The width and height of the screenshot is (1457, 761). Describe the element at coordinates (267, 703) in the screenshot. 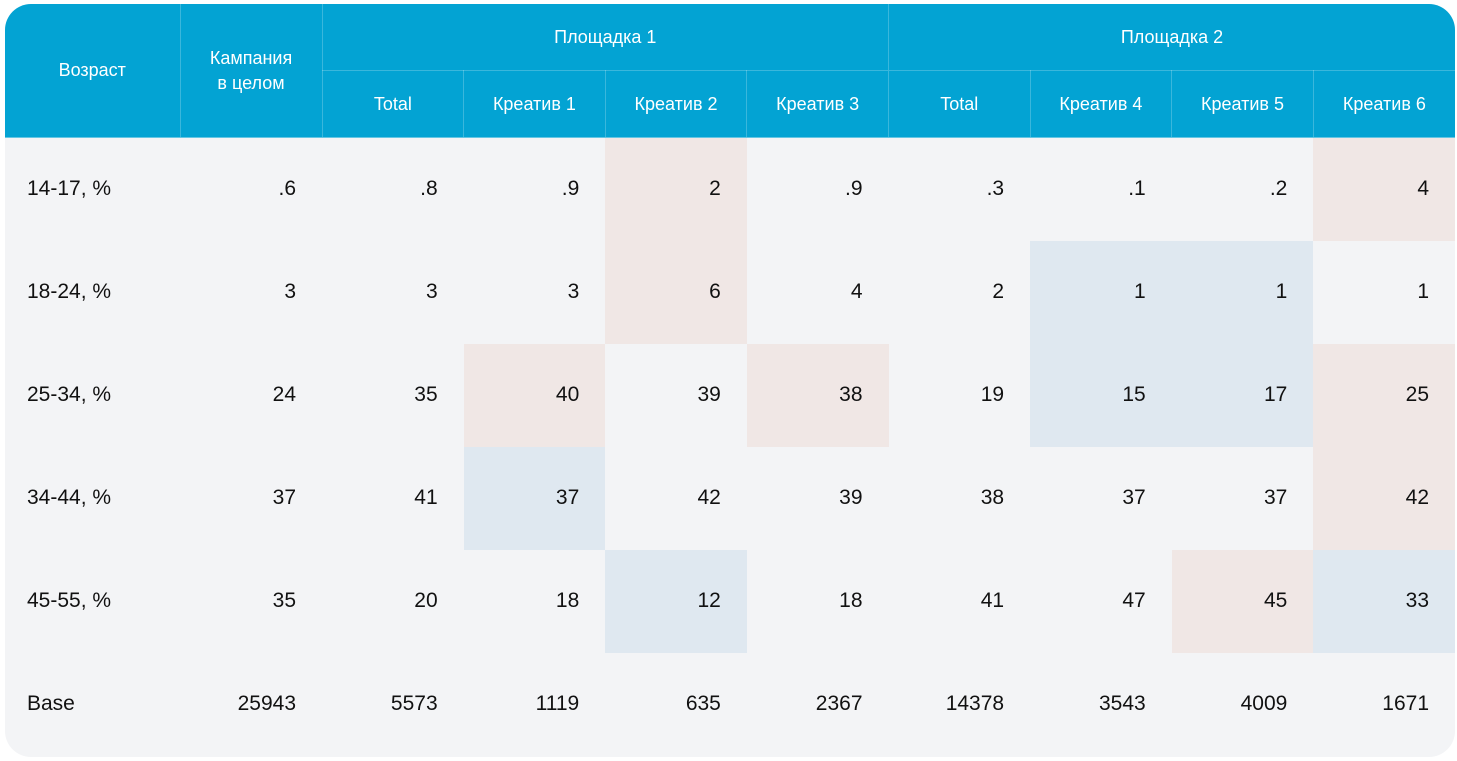

I see `table-cell: 25943` at that location.